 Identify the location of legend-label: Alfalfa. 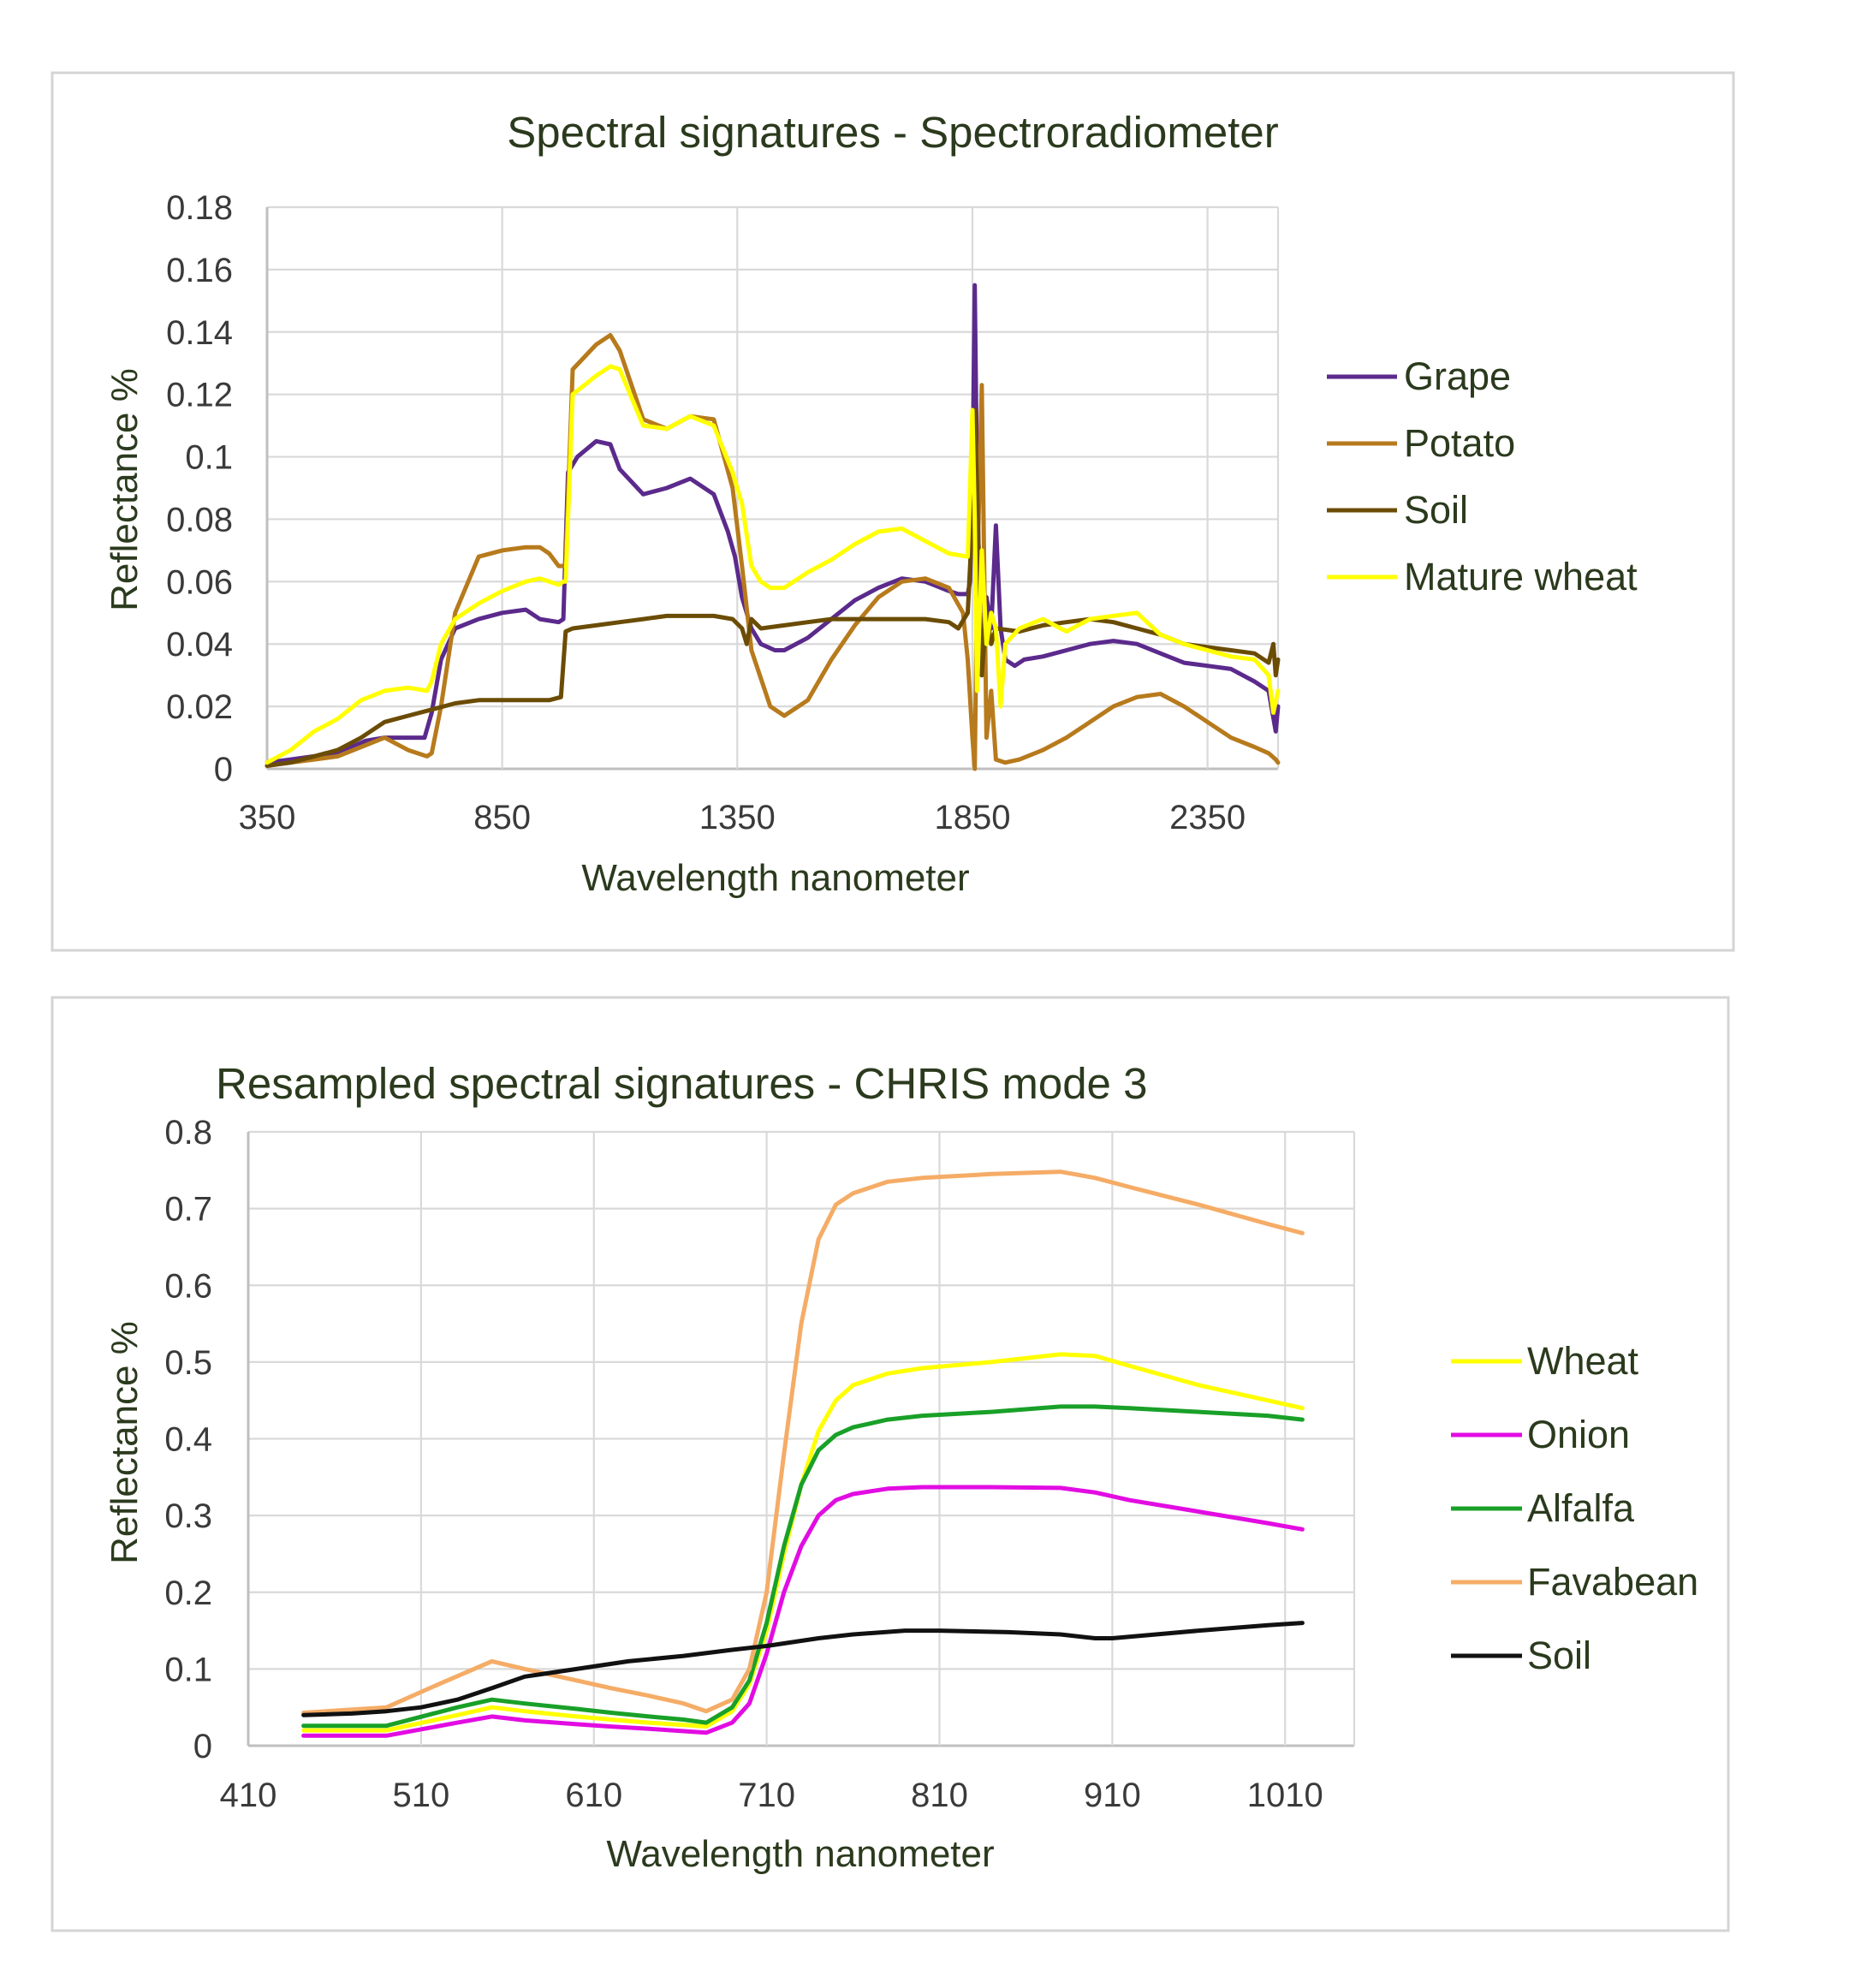
(1581, 1508).